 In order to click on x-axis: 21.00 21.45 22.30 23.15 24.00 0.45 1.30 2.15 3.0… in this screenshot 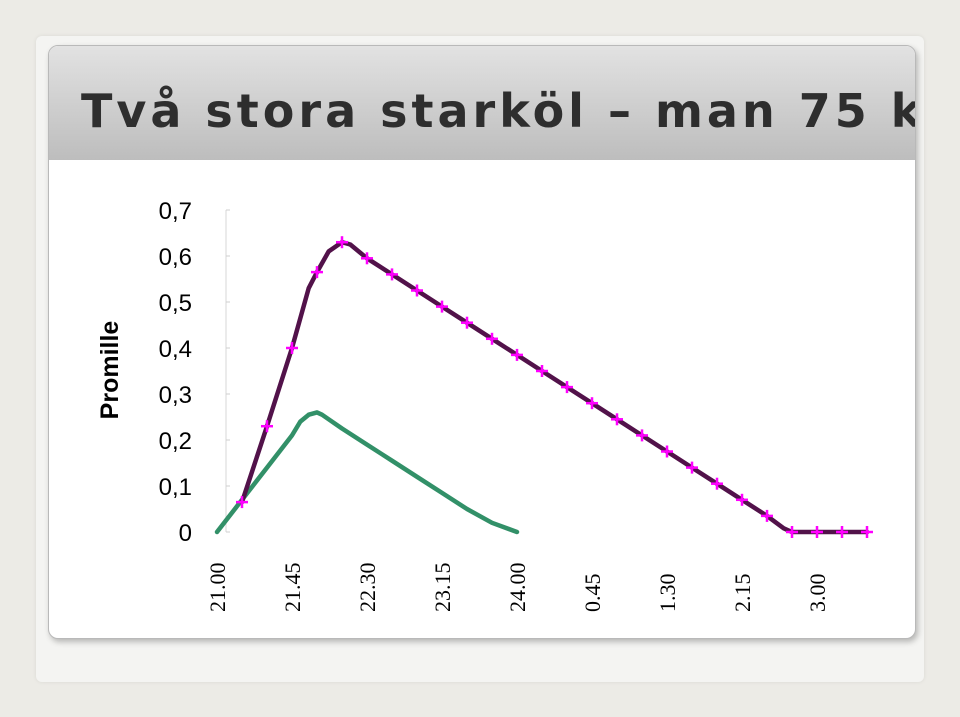, I will do `click(517, 588)`.